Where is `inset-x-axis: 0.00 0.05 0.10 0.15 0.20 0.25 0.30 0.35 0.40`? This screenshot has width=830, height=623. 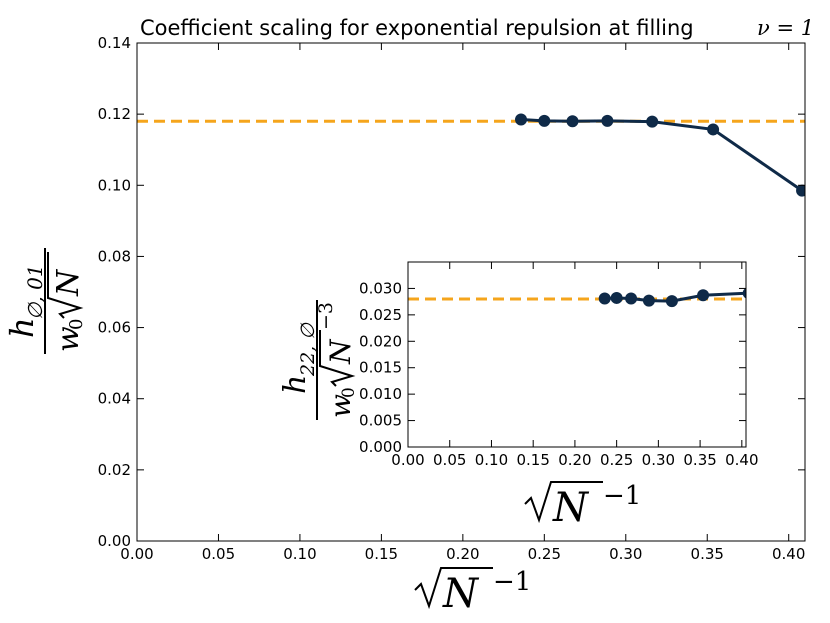
inset-x-axis: 0.00 0.05 0.10 0.15 0.20 0.25 0.30 0.35 0.40 is located at coordinates (575, 365).